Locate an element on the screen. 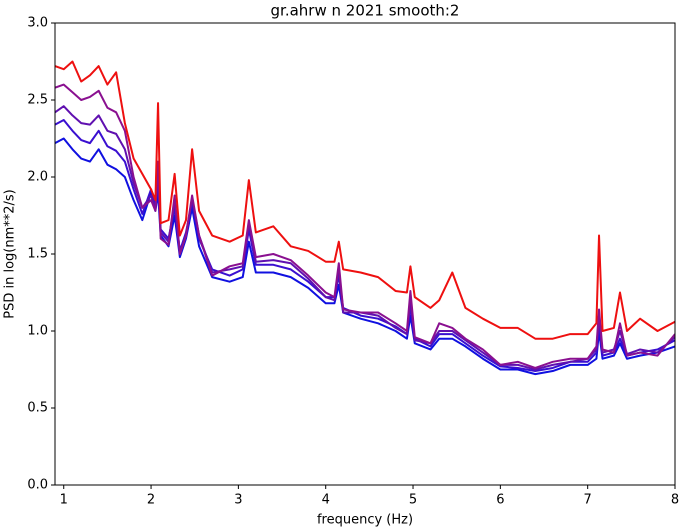 Image resolution: width=682 pixels, height=531 pixels. y-axis-label: PSD in log(nm**2/s) is located at coordinates (10, 254).